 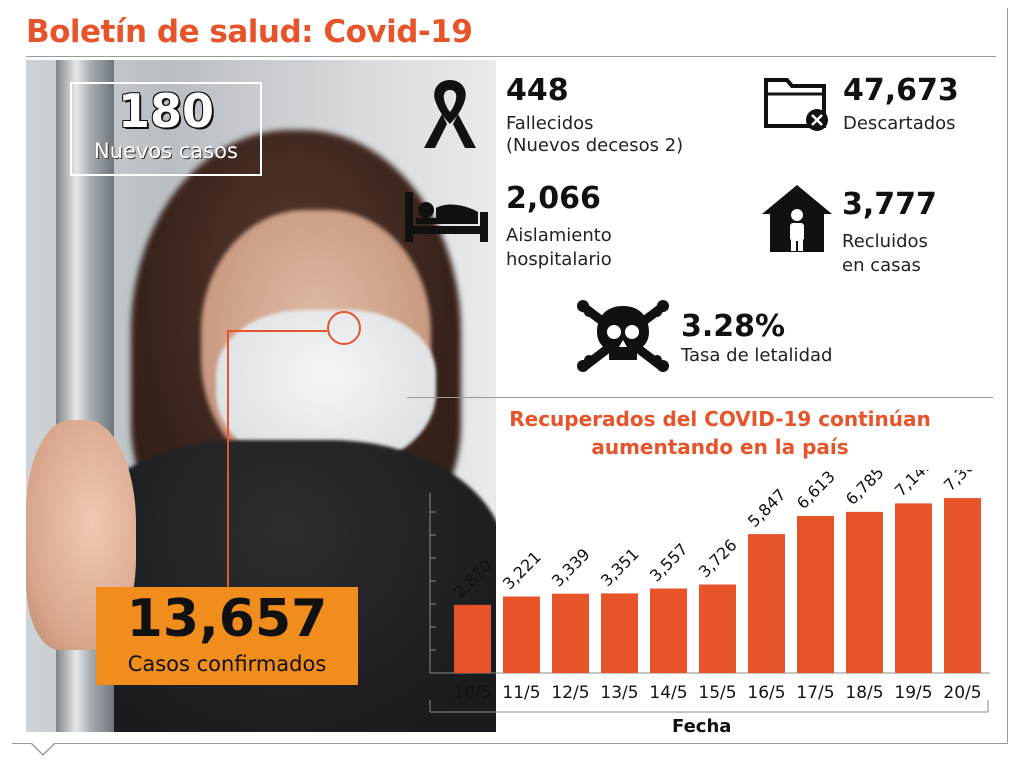 I want to click on chart-title-line-1: Recuperados del COVID-19 continúan, so click(x=720, y=419).